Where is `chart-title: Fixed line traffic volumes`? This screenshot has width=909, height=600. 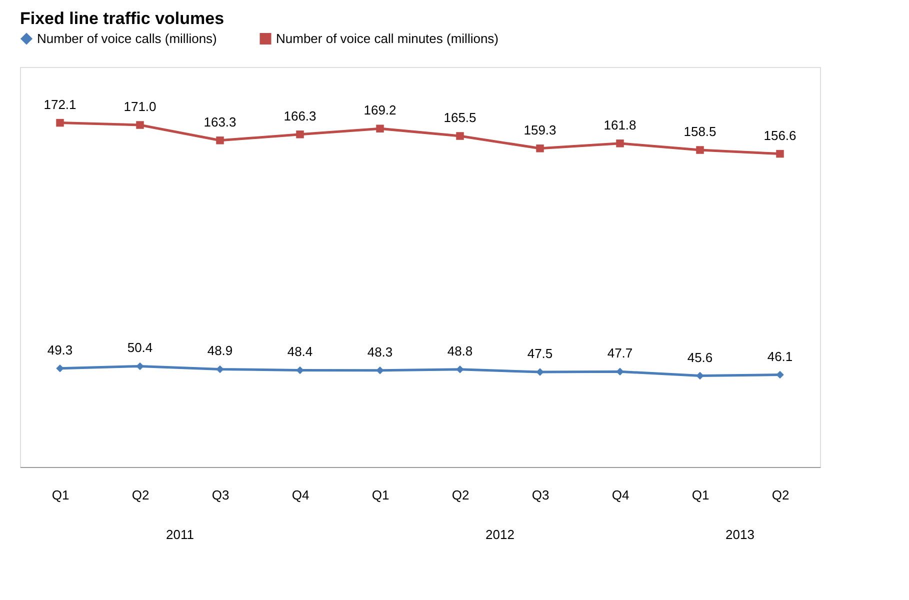
chart-title: Fixed line traffic volumes is located at coordinates (122, 18).